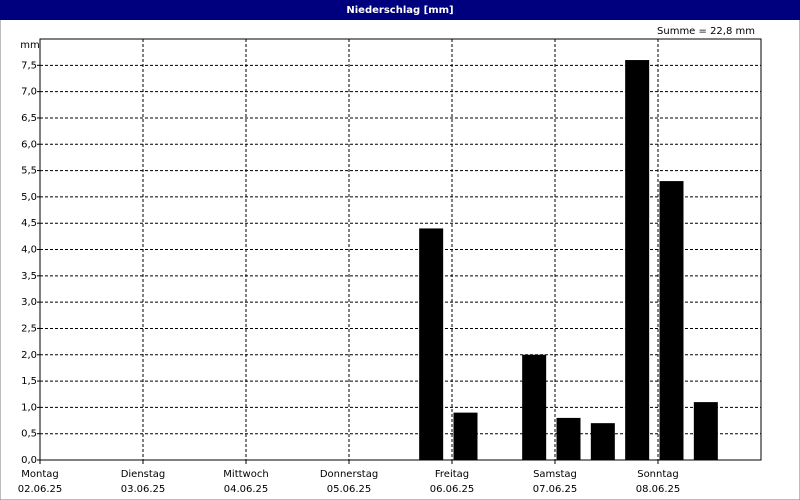  I want to click on y-tick-label: 1,0, so click(29, 407).